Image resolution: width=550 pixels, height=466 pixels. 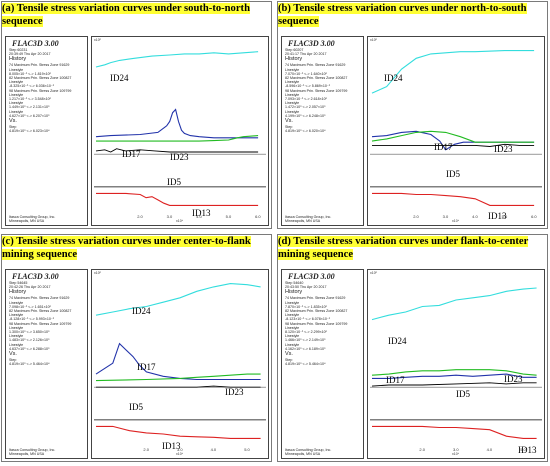 What do you see at coordinates (306, 287) in the screenshot?
I see `timestamp: 20:43:50 Thu Apr 20 2017` at bounding box center [306, 287].